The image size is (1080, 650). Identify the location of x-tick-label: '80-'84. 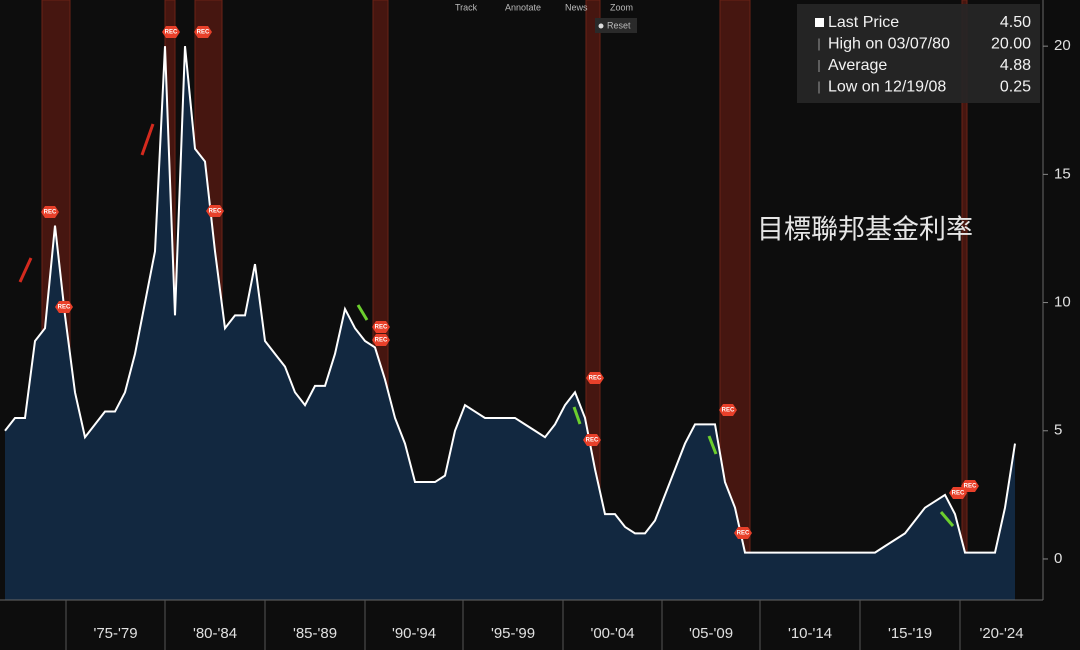
(215, 633).